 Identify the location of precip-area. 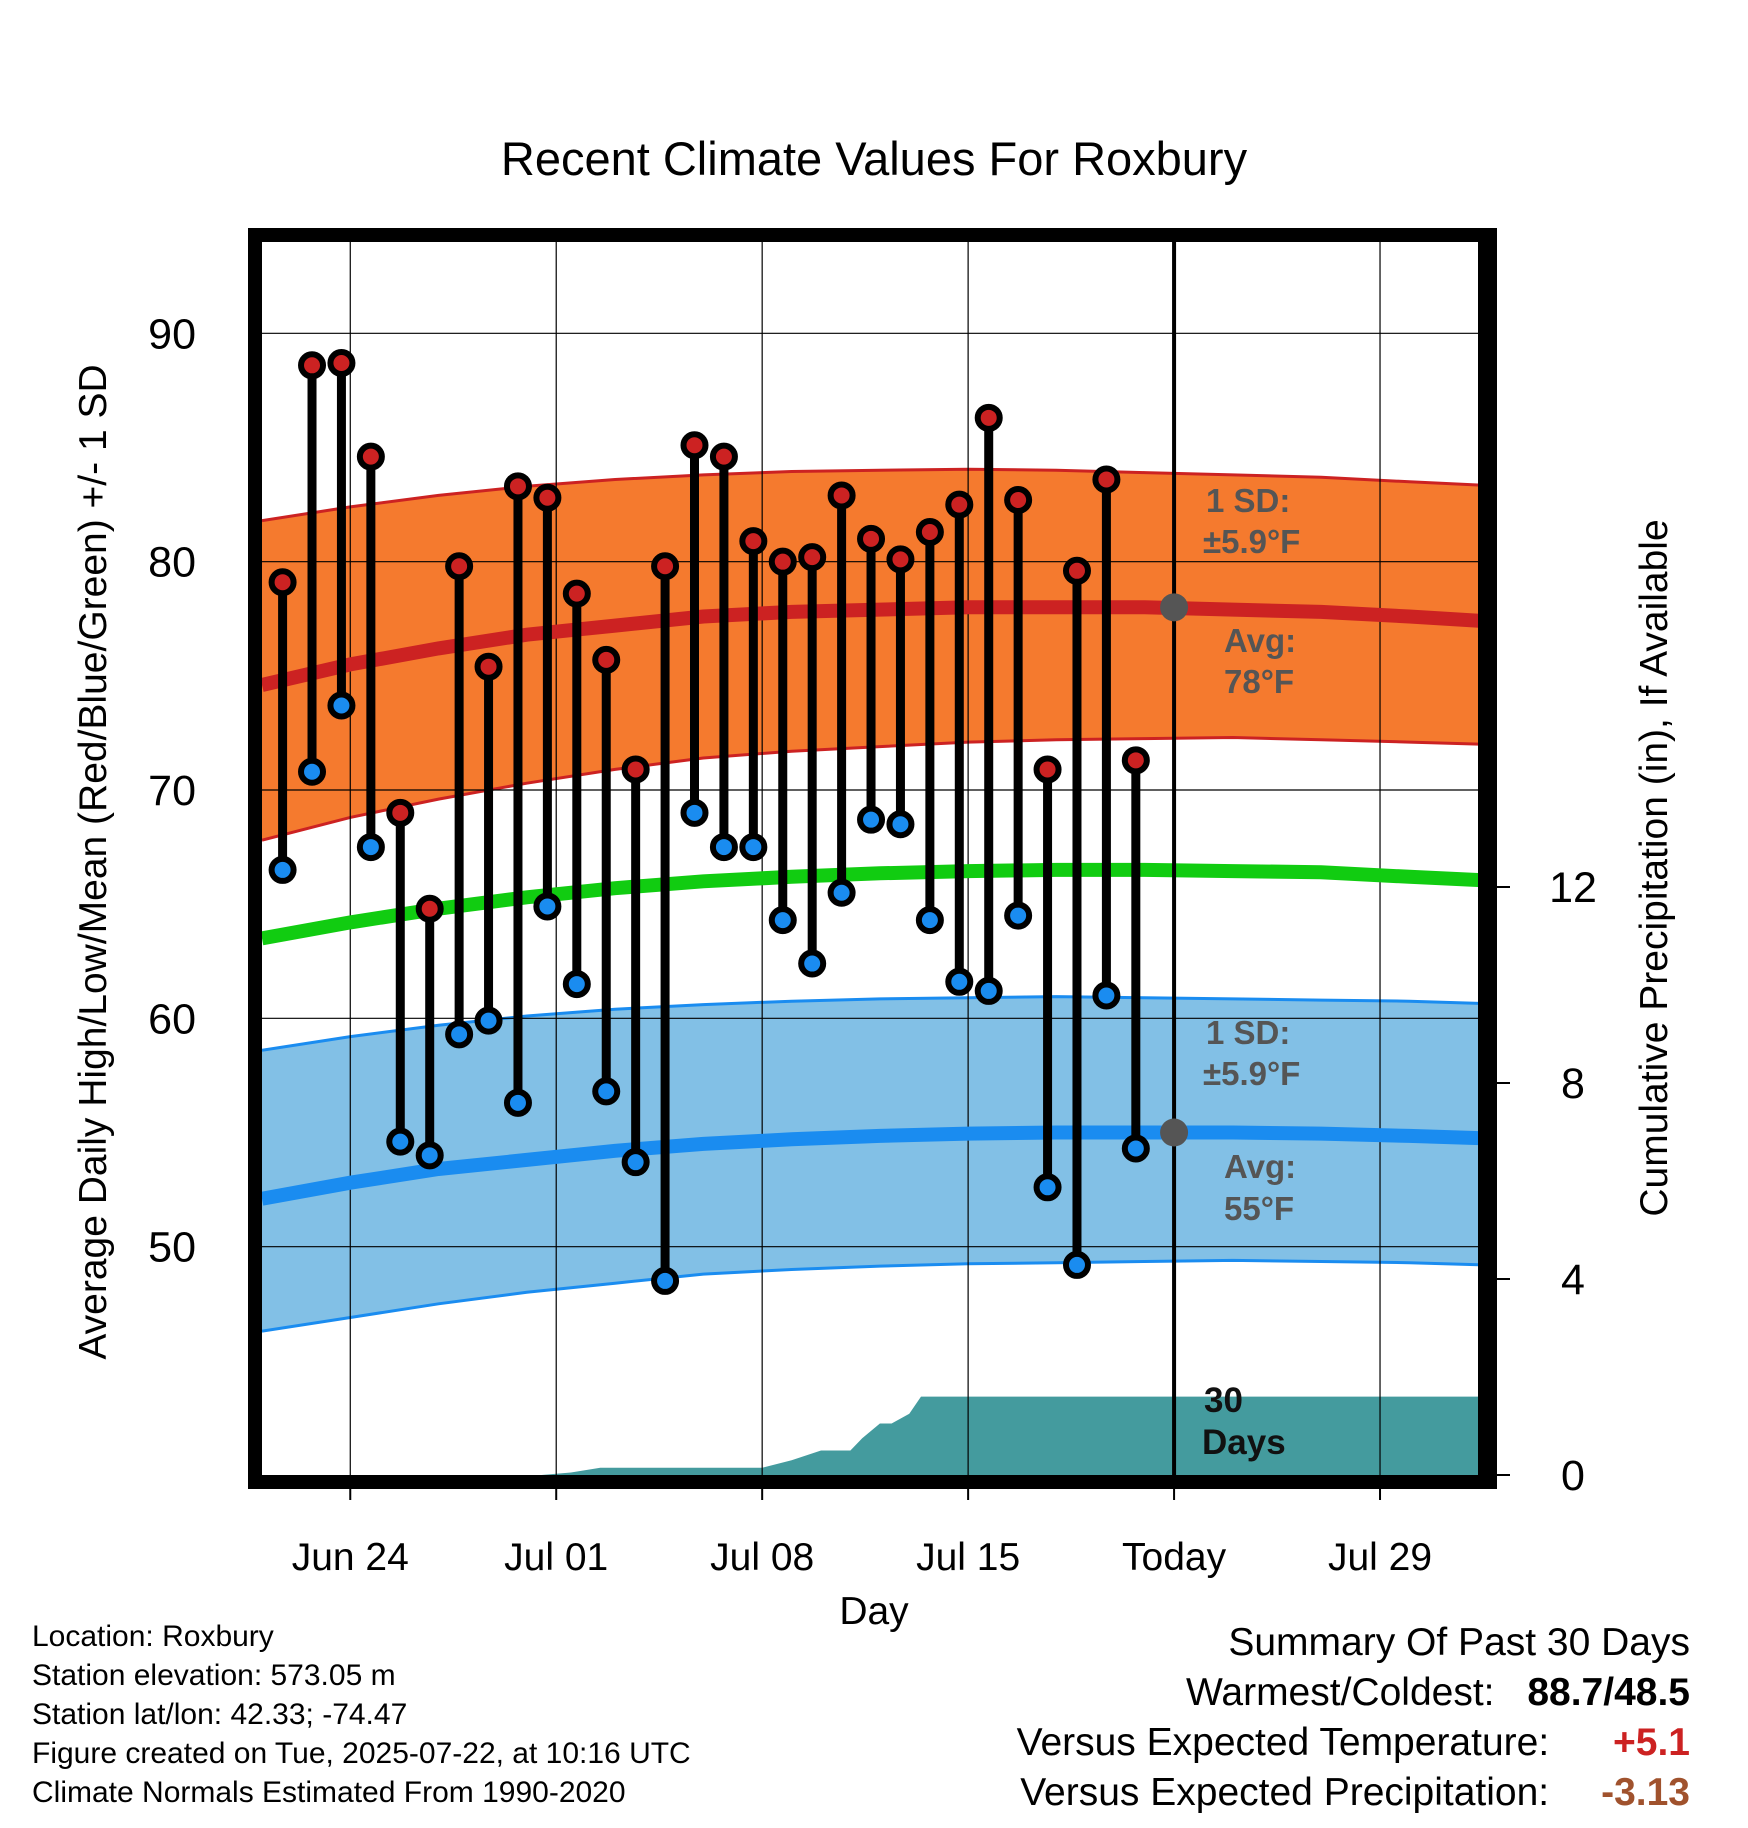
(872, 1435).